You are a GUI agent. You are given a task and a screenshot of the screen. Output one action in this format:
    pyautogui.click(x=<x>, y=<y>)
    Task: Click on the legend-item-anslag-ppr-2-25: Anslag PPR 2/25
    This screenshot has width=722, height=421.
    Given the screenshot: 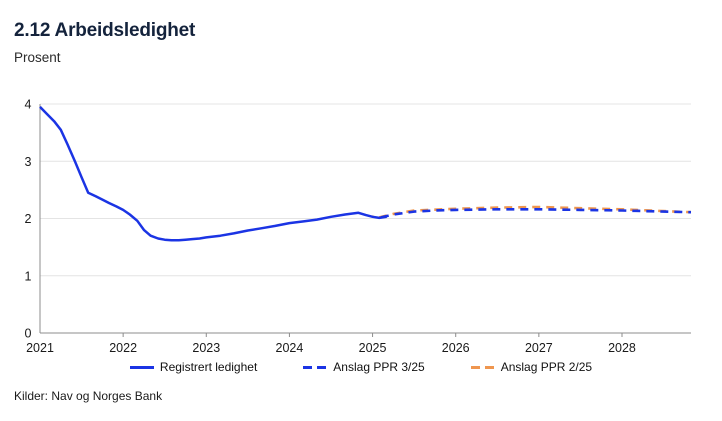 What is the action you would take?
    pyautogui.click(x=531, y=367)
    